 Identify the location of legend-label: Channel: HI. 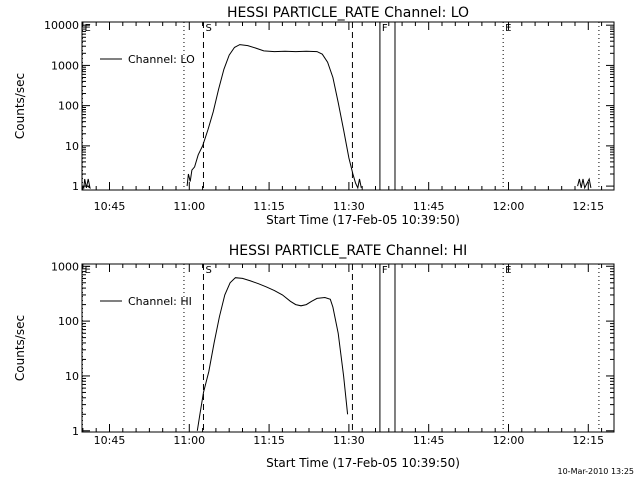
(160, 301).